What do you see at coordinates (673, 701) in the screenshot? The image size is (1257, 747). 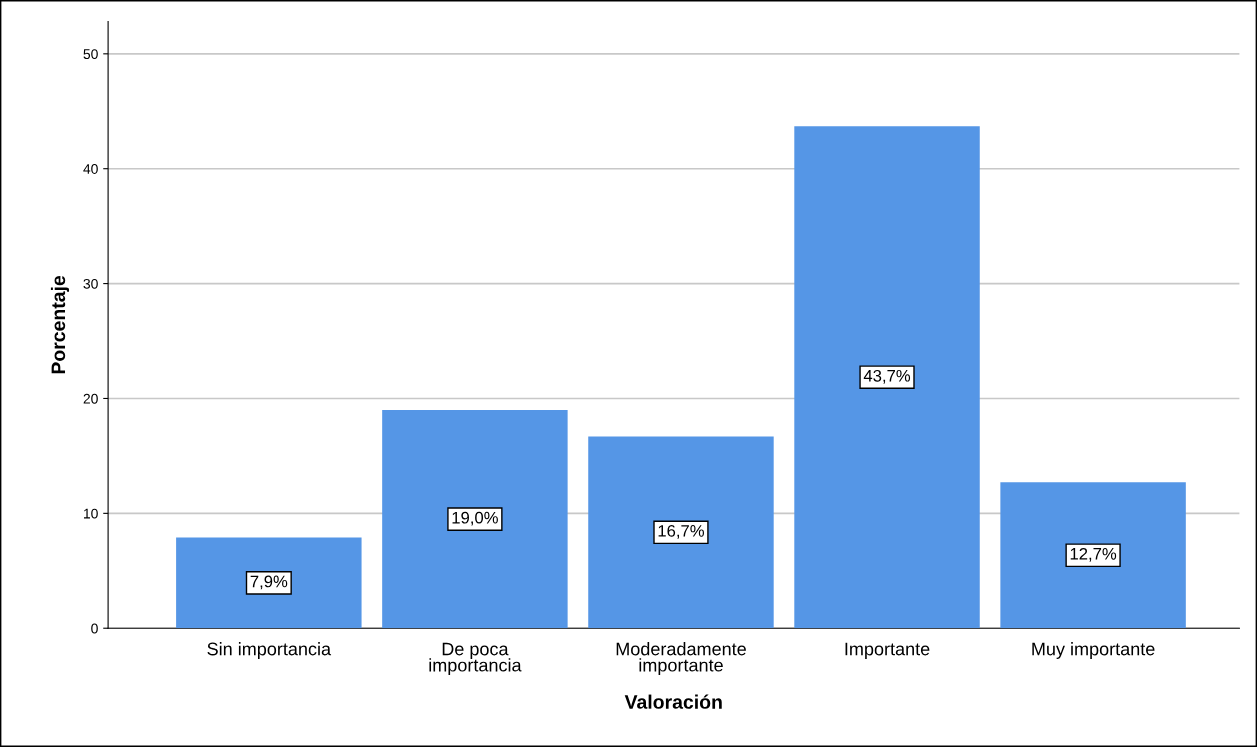 I see `x-axis-title: Valoración` at bounding box center [673, 701].